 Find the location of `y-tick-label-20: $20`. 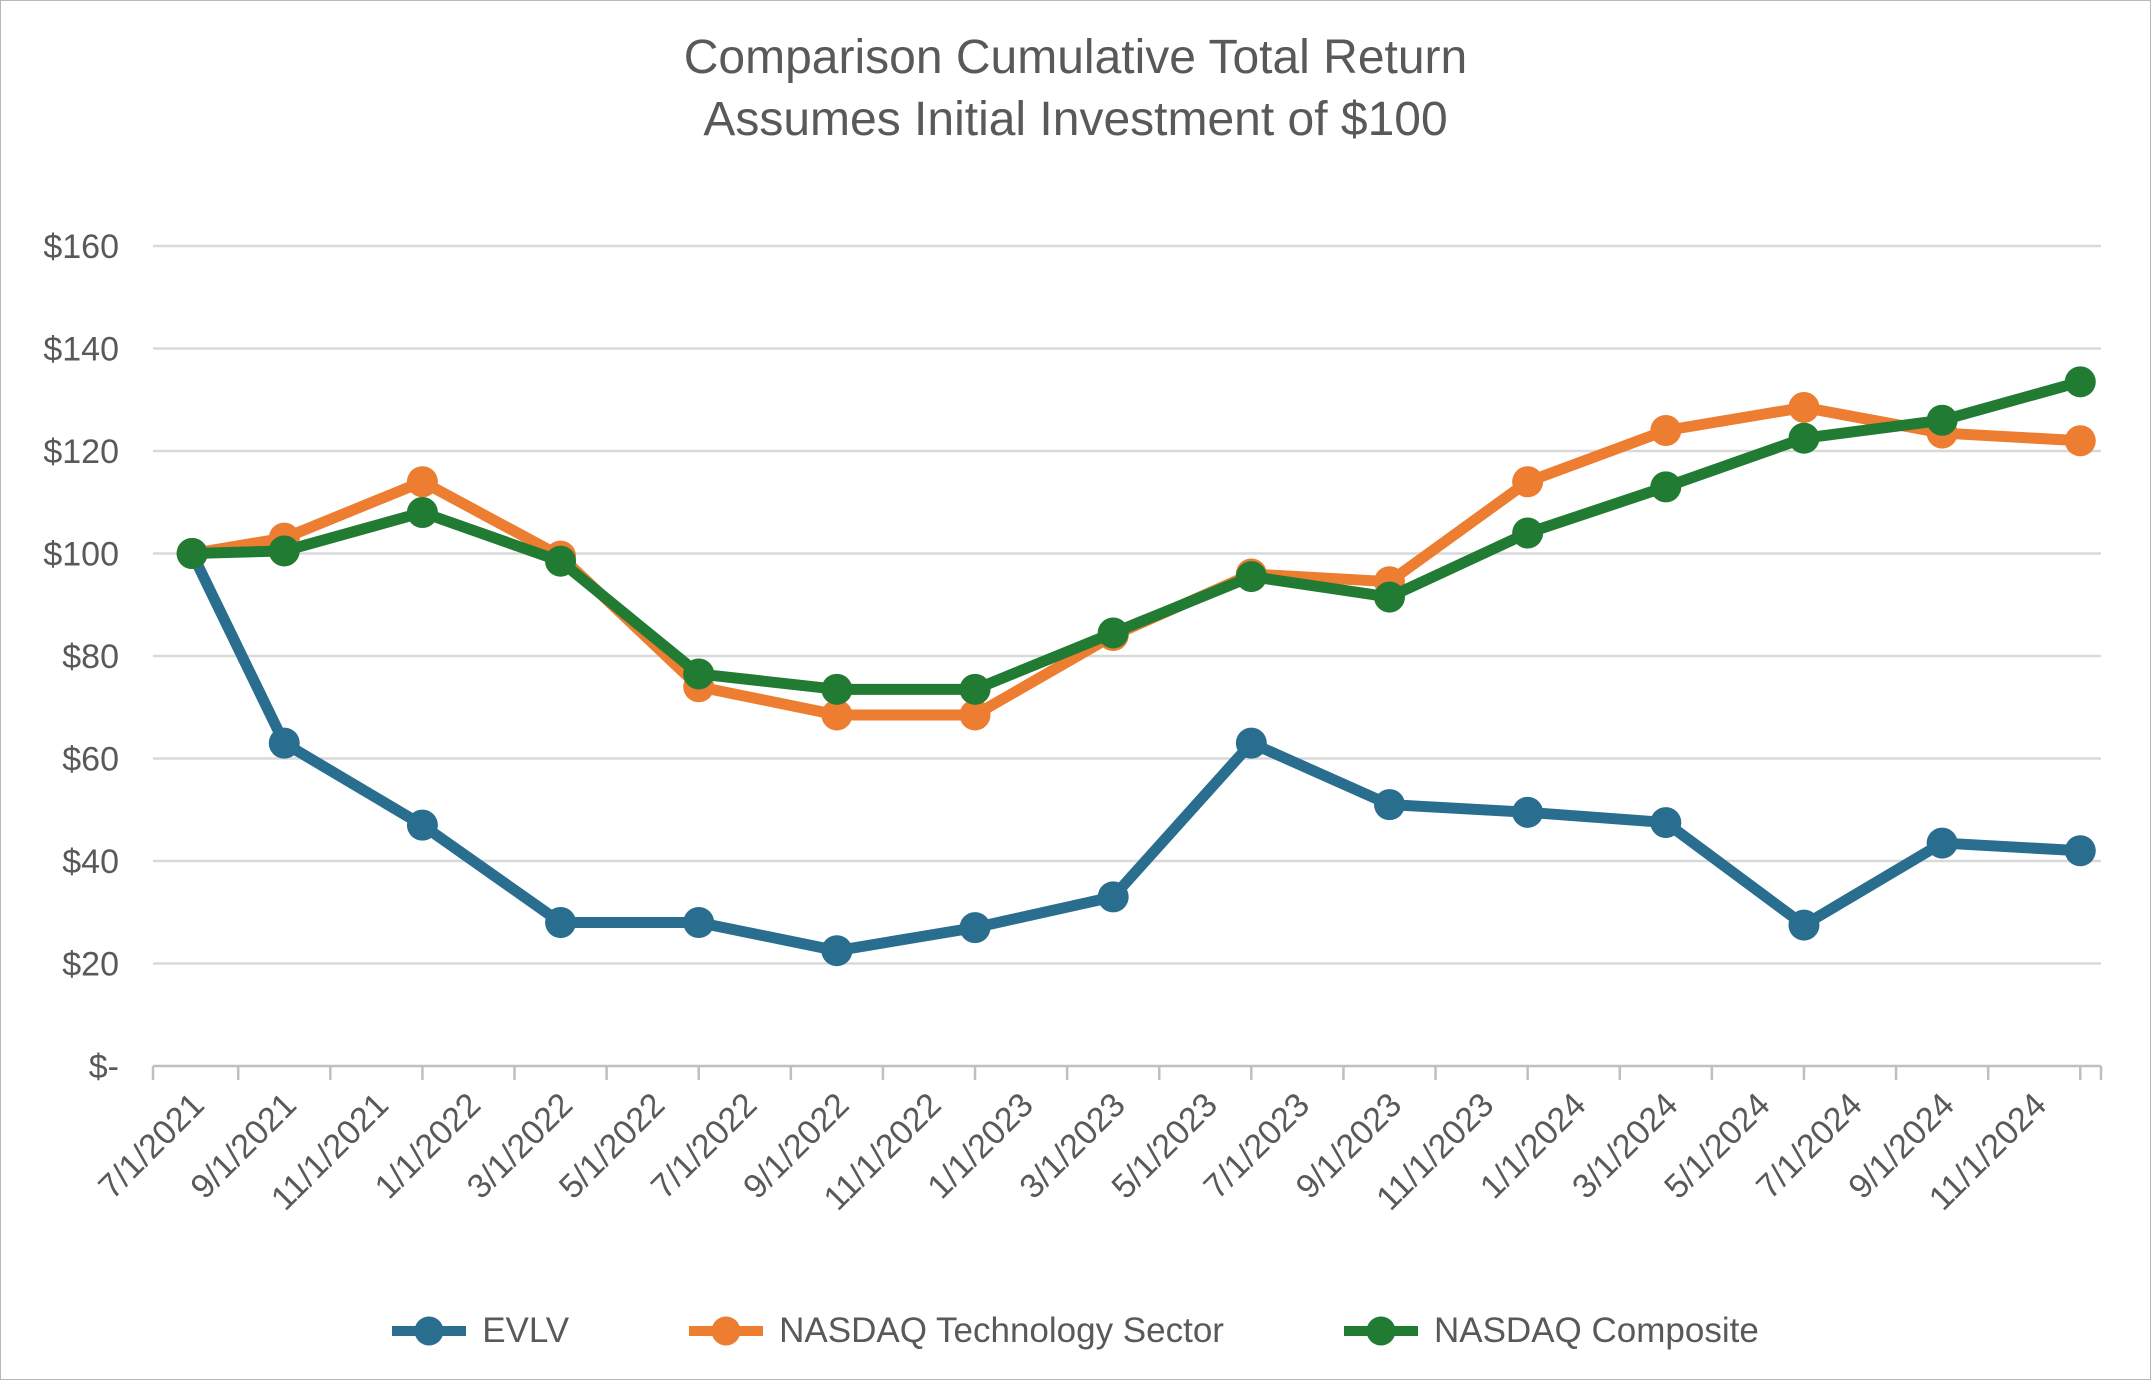

y-tick-label-20: $20 is located at coordinates (90, 965).